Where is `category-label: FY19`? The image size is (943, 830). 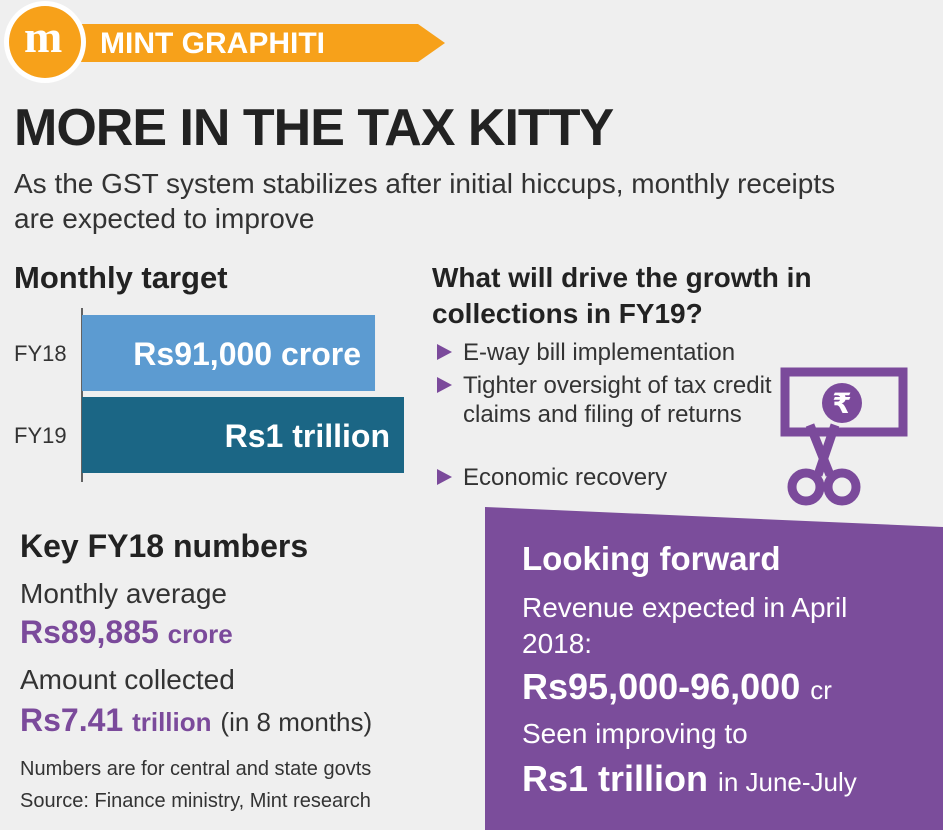 category-label: FY19 is located at coordinates (40, 435).